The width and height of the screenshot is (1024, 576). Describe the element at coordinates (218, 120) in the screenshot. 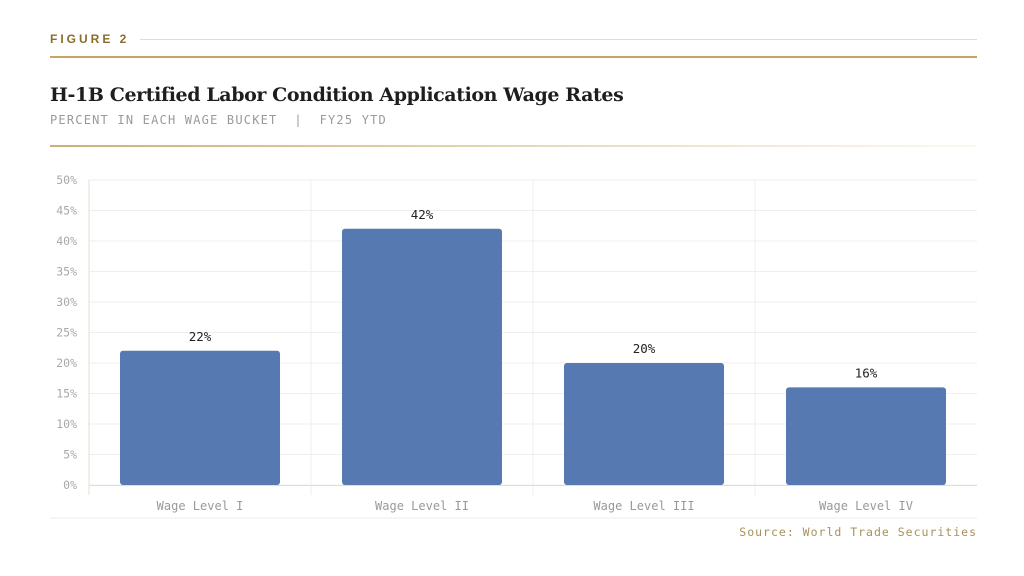

I see `chart-subtitle: PERCENT IN EACH WAGE BUCKET | FY25 YTD` at that location.